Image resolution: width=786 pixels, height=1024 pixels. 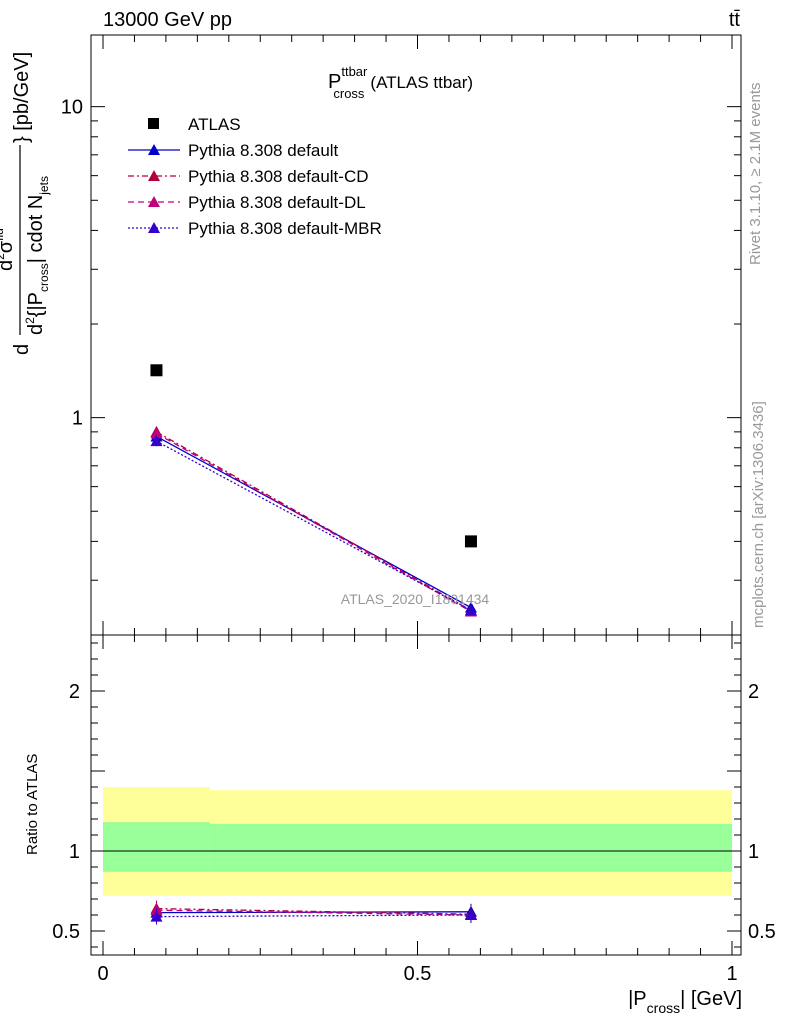 I want to click on legend-label: ATLAS, so click(x=214, y=124).